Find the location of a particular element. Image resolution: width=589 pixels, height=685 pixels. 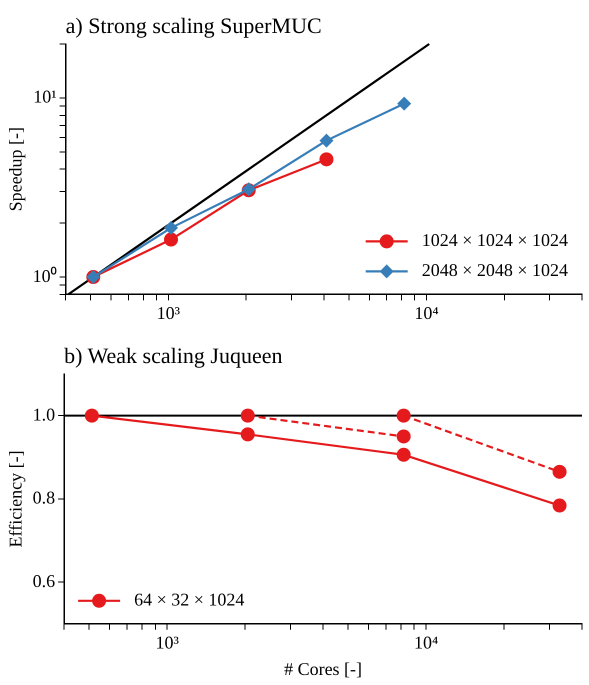

y-tick-label: 10¹ is located at coordinates (45, 96).